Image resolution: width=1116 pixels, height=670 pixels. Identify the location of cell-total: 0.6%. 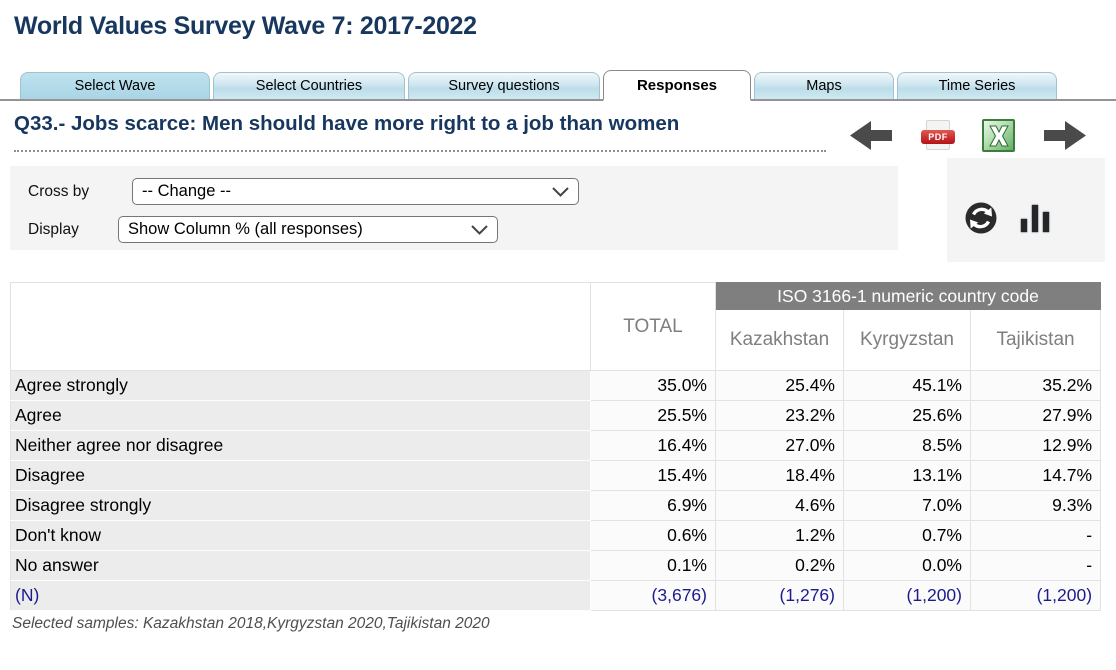
(653, 535).